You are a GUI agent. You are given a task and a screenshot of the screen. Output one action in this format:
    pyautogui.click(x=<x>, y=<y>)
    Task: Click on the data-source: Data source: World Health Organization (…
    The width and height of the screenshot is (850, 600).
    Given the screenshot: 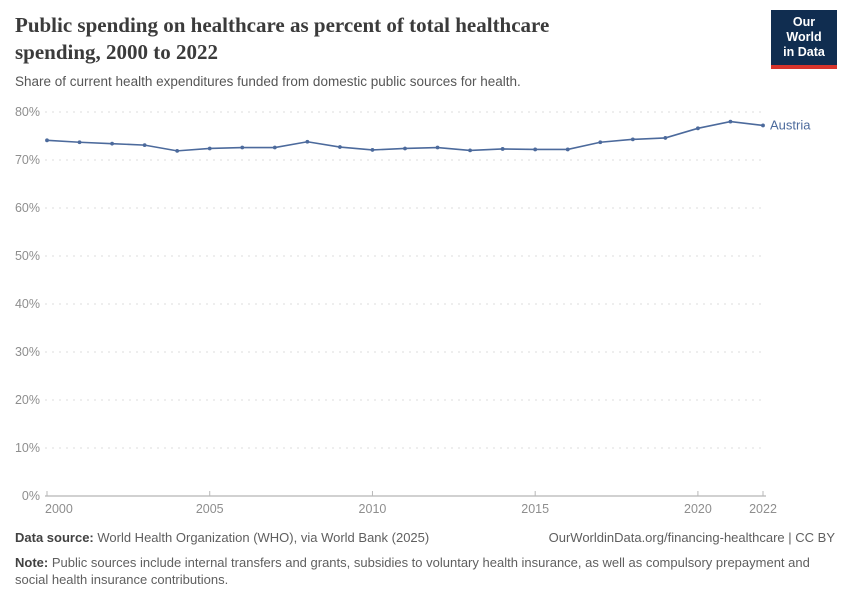 What is the action you would take?
    pyautogui.click(x=222, y=538)
    